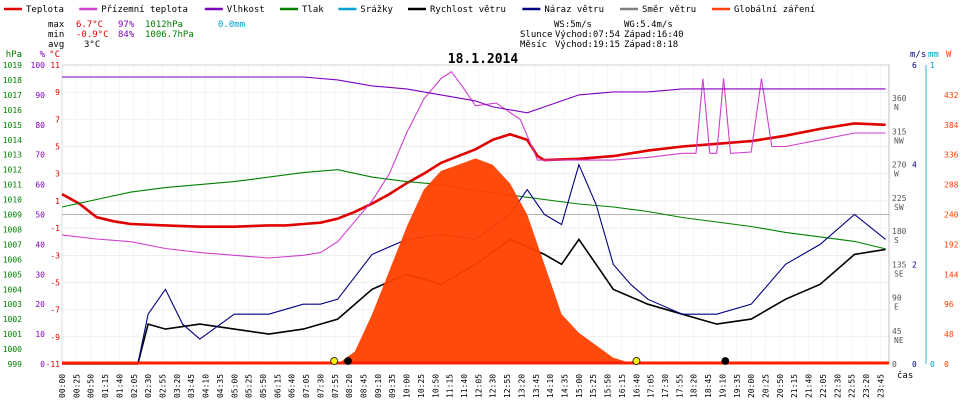  Describe the element at coordinates (12, 155) in the screenshot. I see `pressure-axis-tick-6: 1013` at that location.